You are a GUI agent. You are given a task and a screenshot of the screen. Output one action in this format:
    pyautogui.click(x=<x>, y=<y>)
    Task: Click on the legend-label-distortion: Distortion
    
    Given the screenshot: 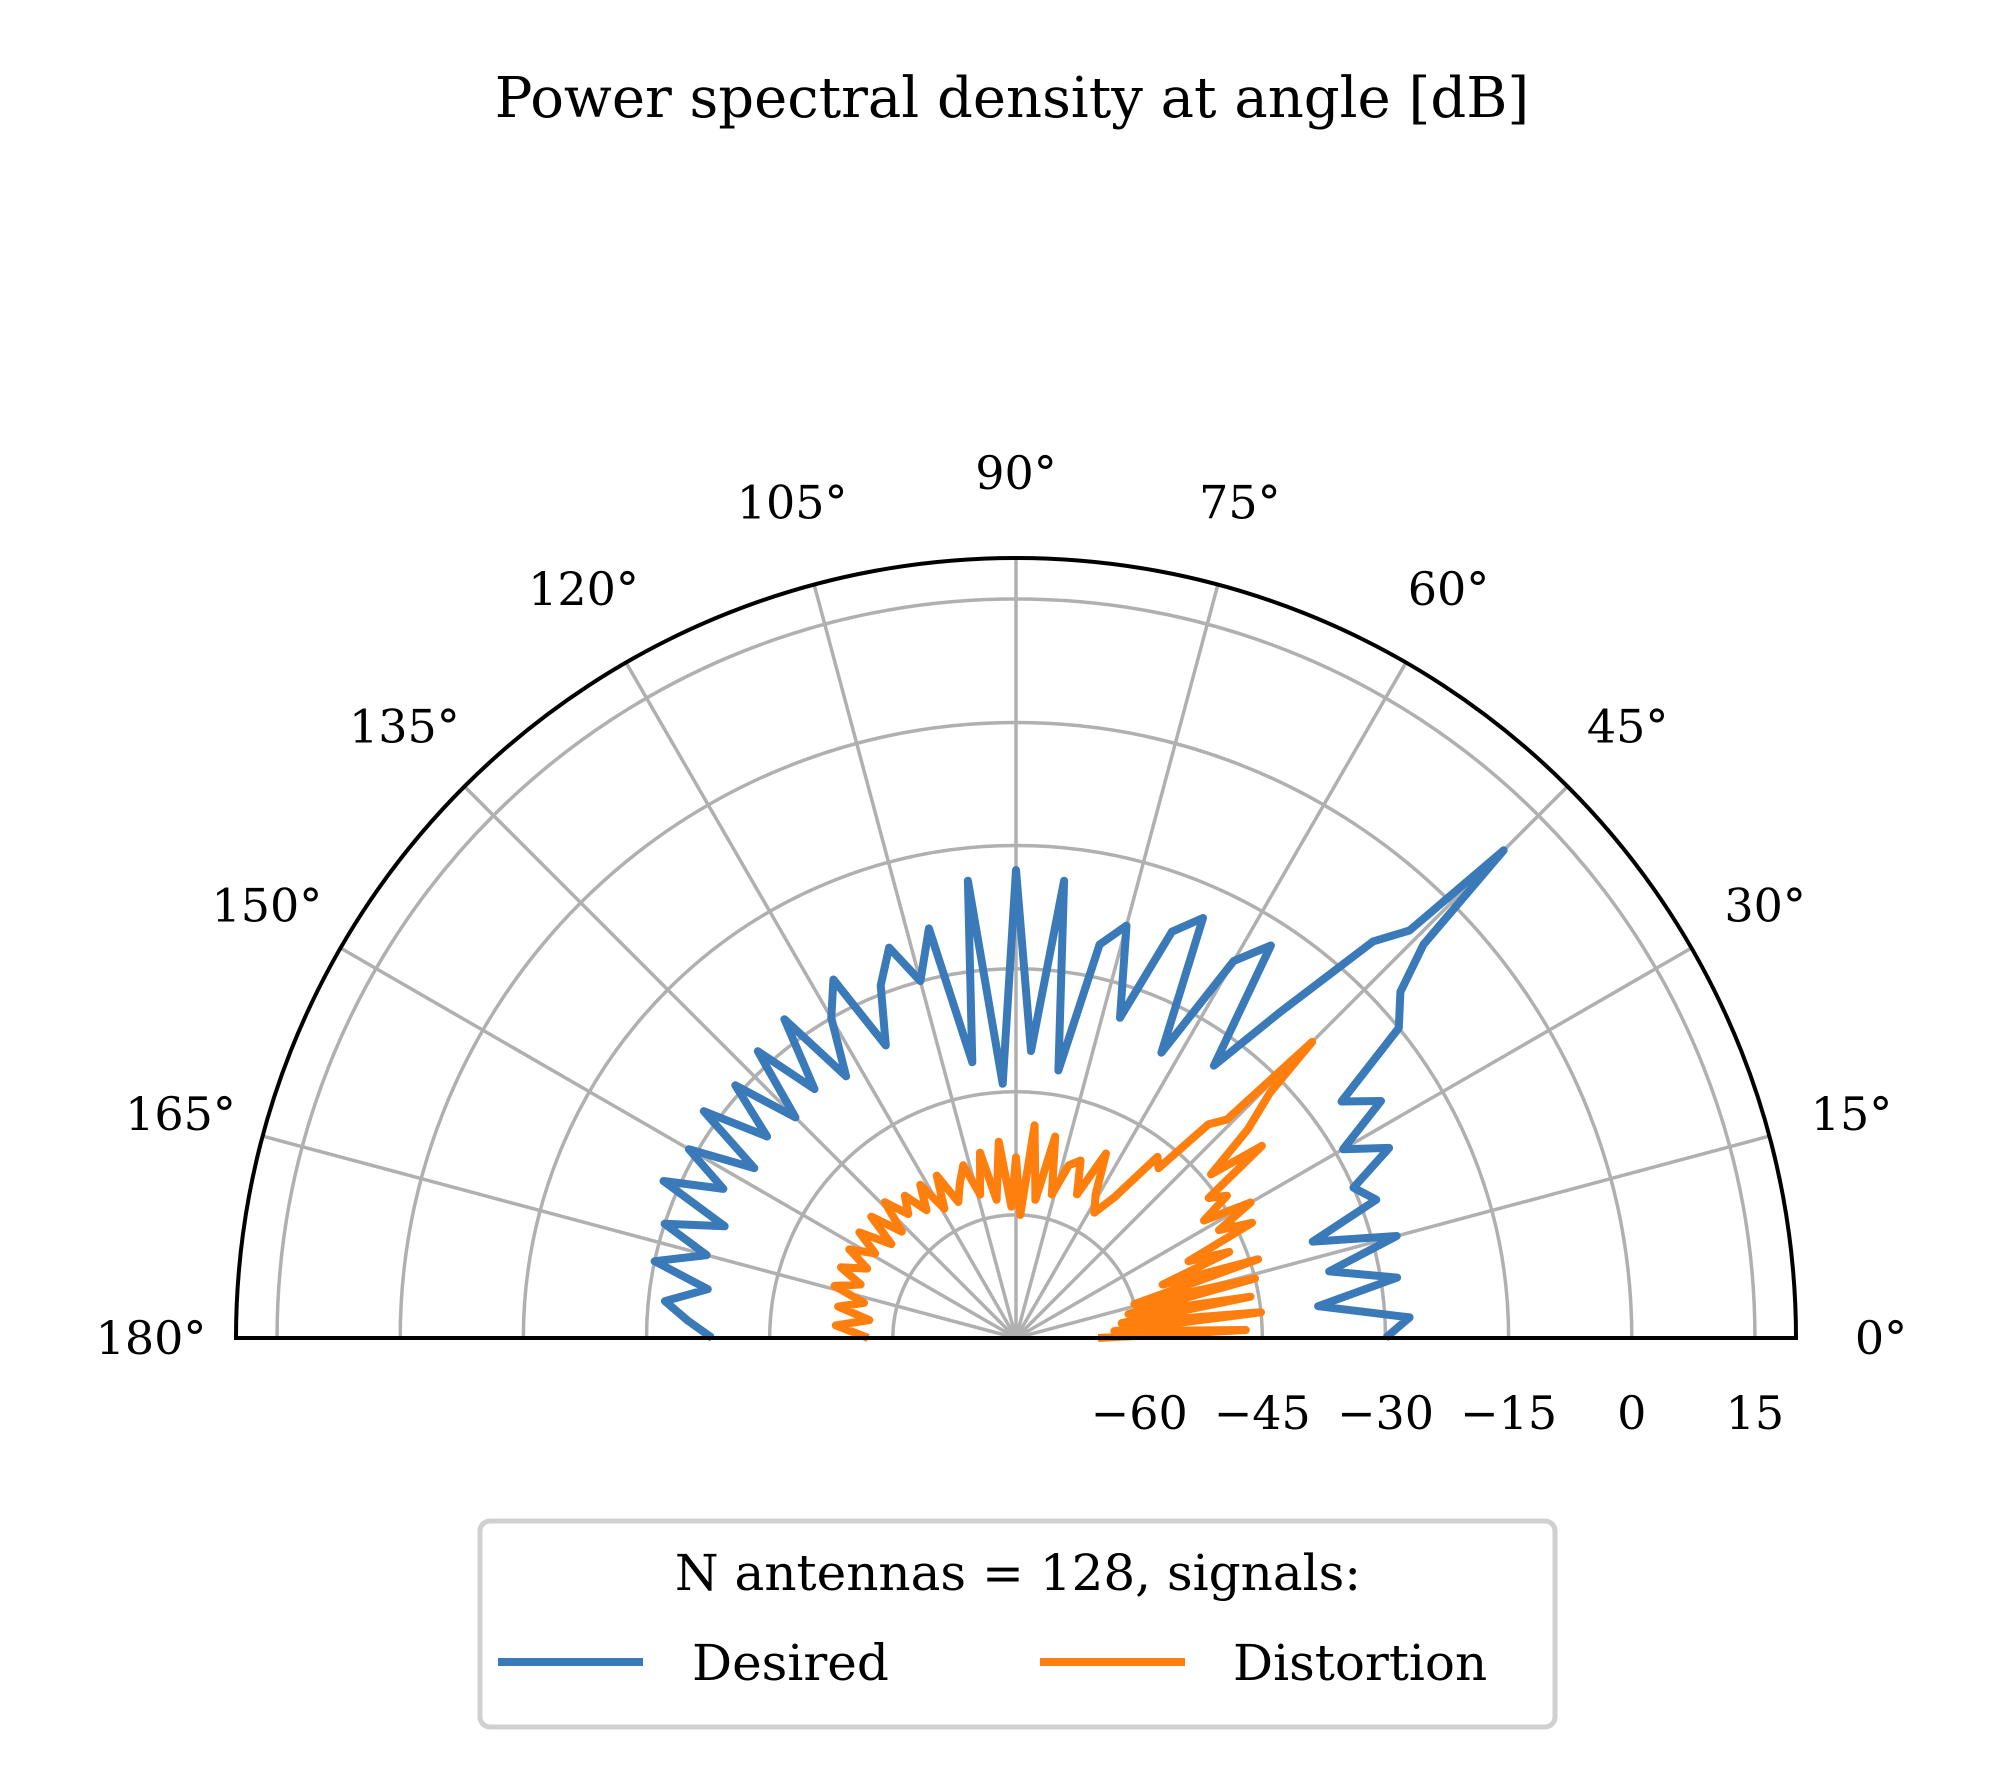 What is the action you would take?
    pyautogui.click(x=1360, y=1663)
    